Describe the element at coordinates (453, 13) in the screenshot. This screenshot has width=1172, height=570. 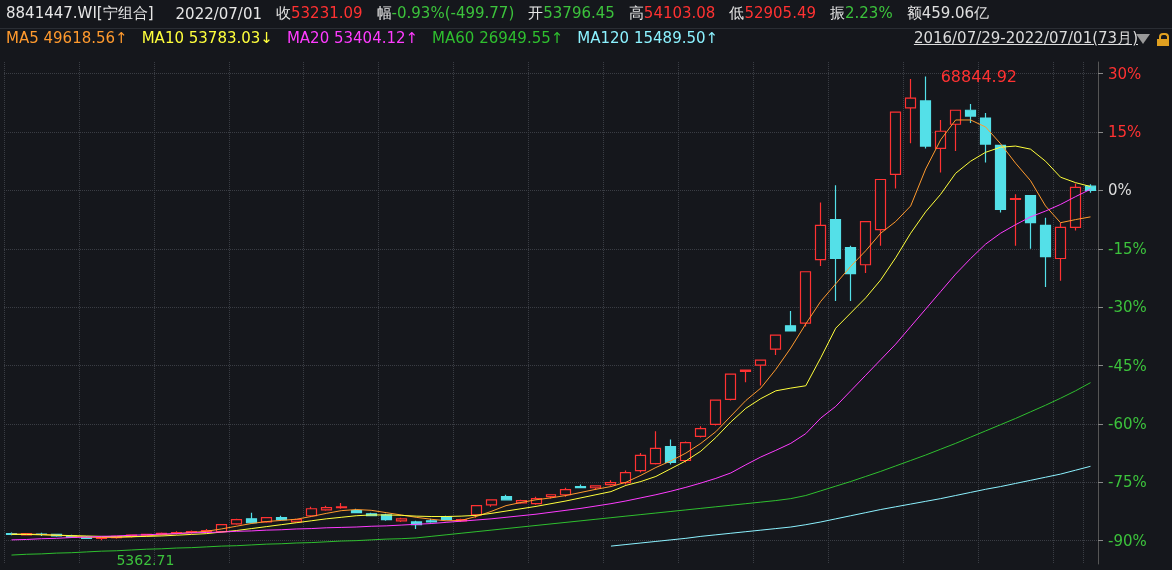
I see `text: -0.93%(-499.77)` at that location.